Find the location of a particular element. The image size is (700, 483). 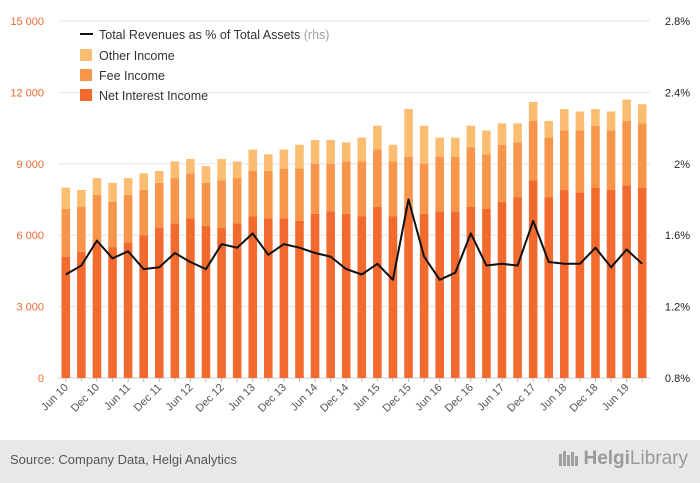

x-tick-label-7: Dec 13 is located at coordinates (272, 398).